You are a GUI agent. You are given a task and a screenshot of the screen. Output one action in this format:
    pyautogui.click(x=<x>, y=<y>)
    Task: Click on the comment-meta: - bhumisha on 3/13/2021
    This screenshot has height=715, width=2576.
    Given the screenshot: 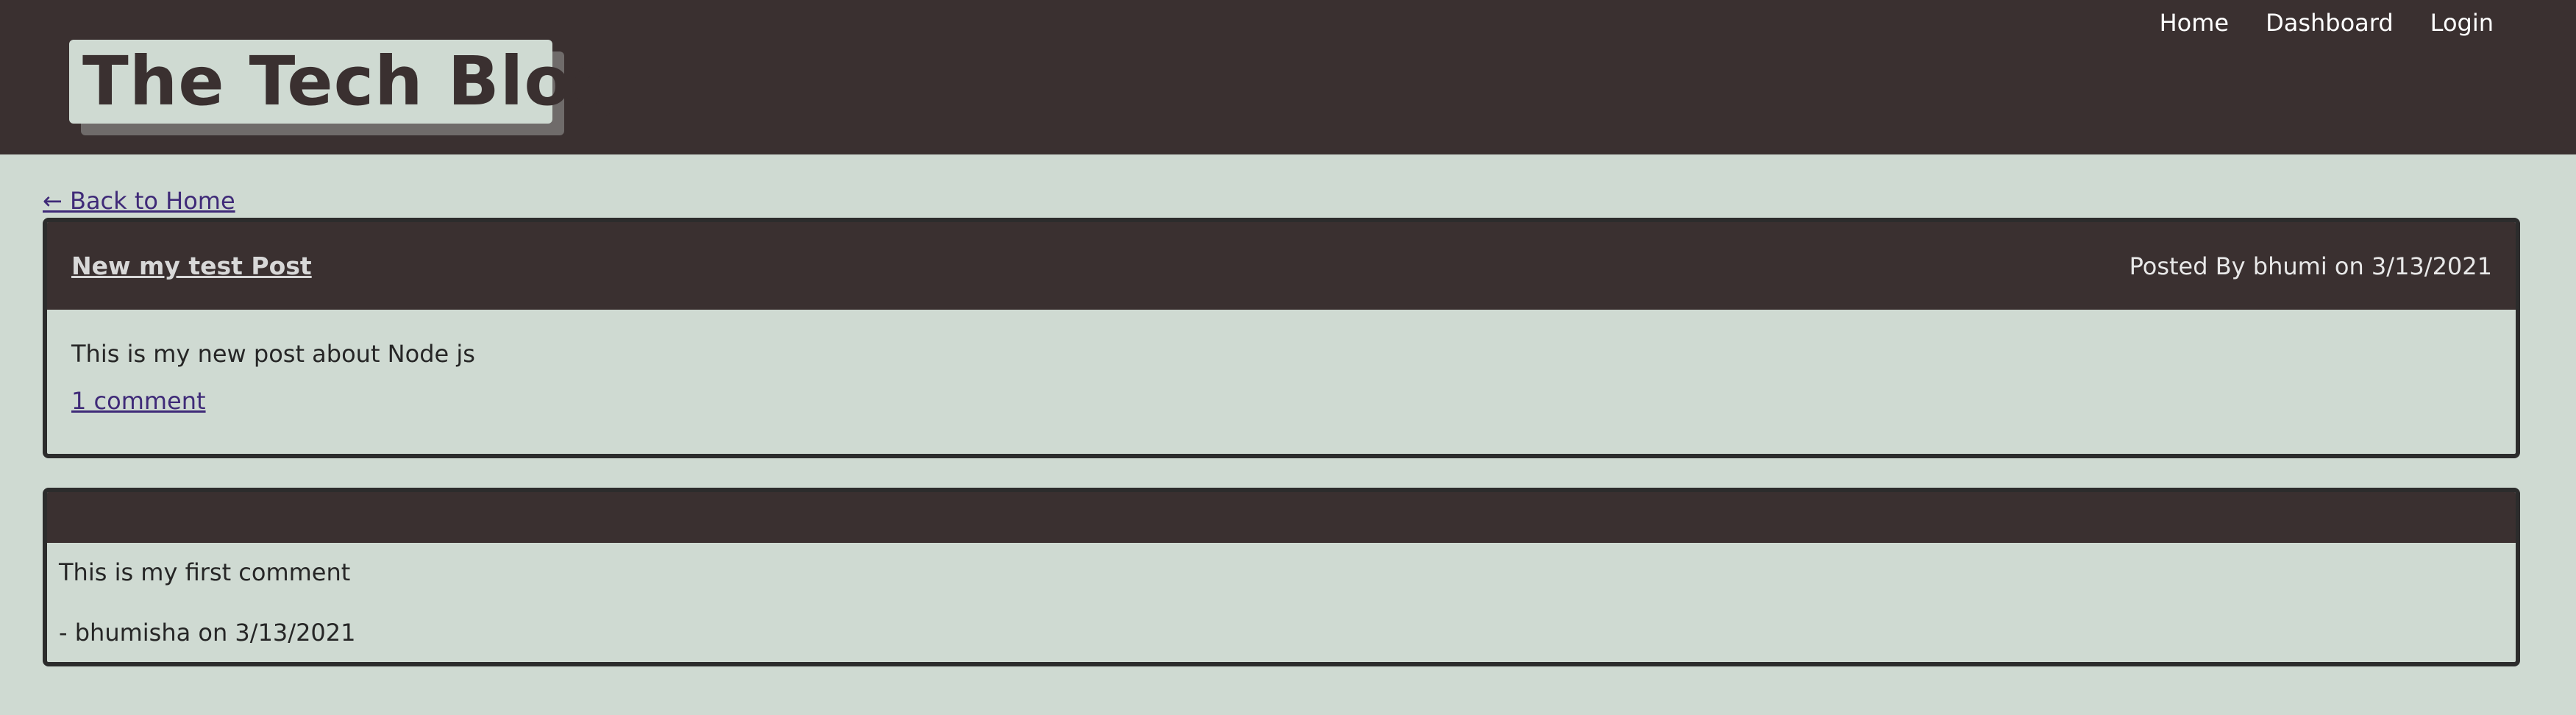 What is the action you would take?
    pyautogui.click(x=207, y=633)
    